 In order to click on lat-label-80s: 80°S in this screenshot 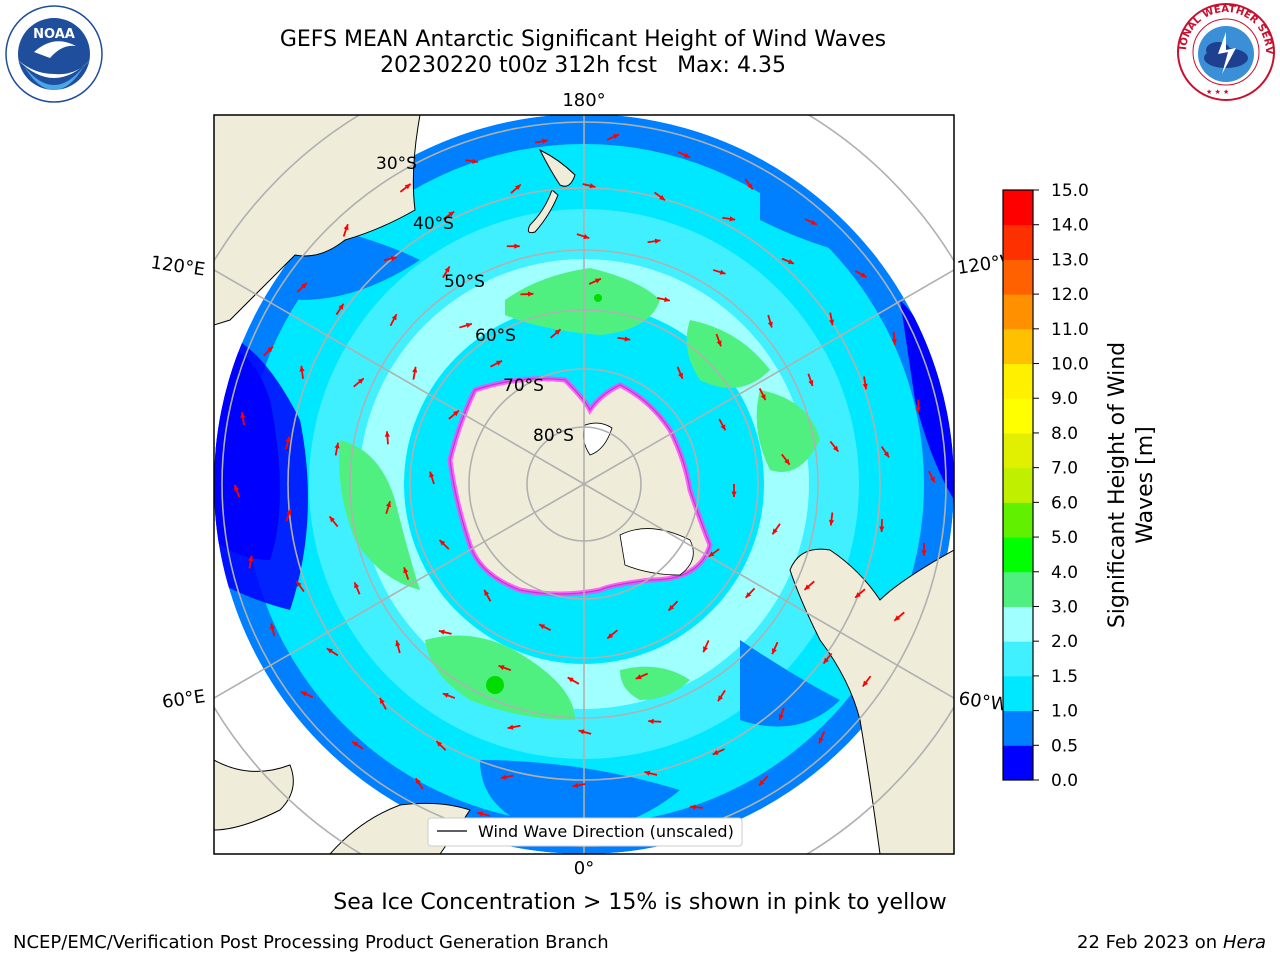, I will do `click(553, 436)`.